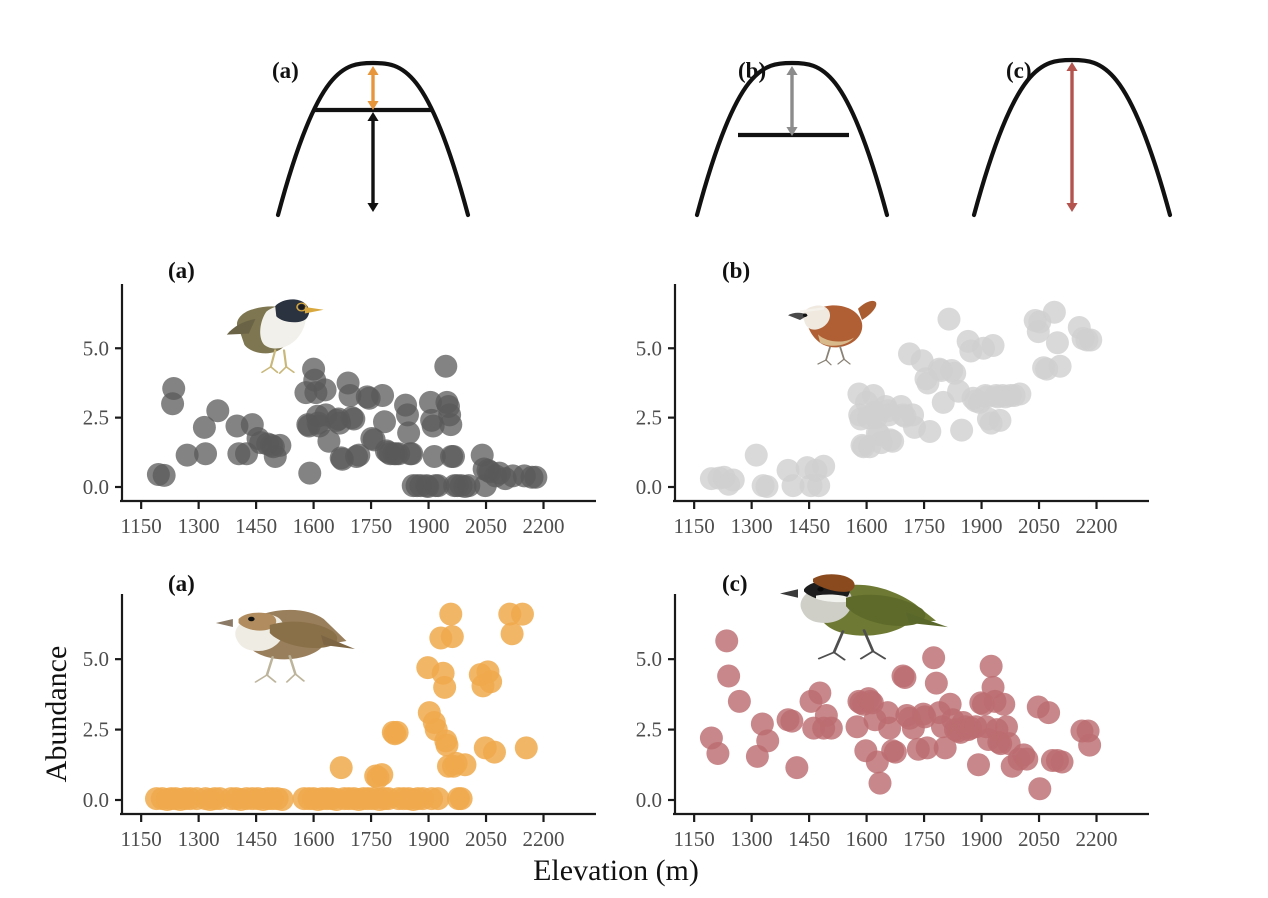 This screenshot has height=898, width=1268. What do you see at coordinates (275, 336) in the screenshot?
I see `bird-illustration-nightingale-thrush` at bounding box center [275, 336].